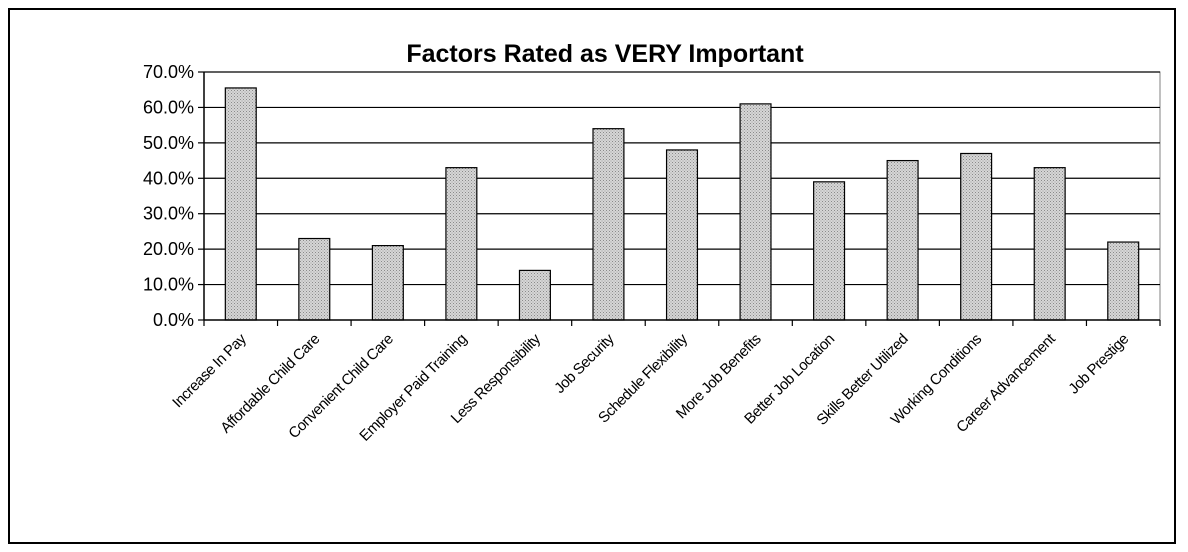 The image size is (1188, 552). What do you see at coordinates (605, 54) in the screenshot?
I see `chart-title: Factors Rated as VERY Important` at bounding box center [605, 54].